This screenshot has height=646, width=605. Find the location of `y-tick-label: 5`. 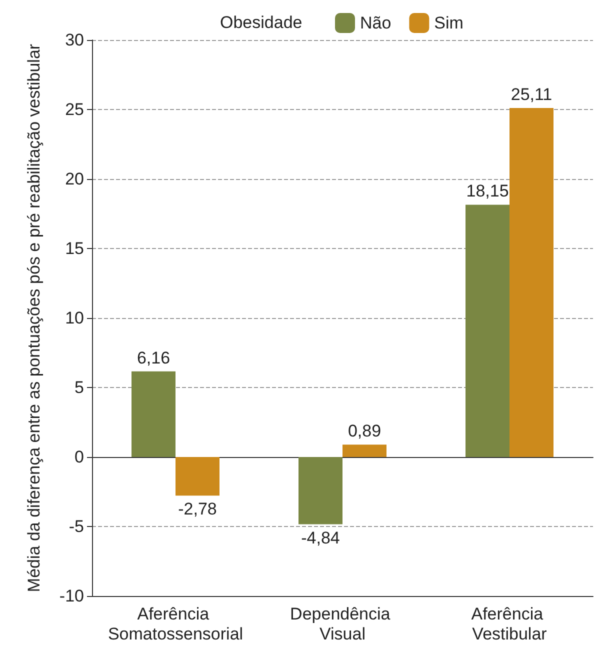

y-tick-label: 5 is located at coordinates (79, 387).